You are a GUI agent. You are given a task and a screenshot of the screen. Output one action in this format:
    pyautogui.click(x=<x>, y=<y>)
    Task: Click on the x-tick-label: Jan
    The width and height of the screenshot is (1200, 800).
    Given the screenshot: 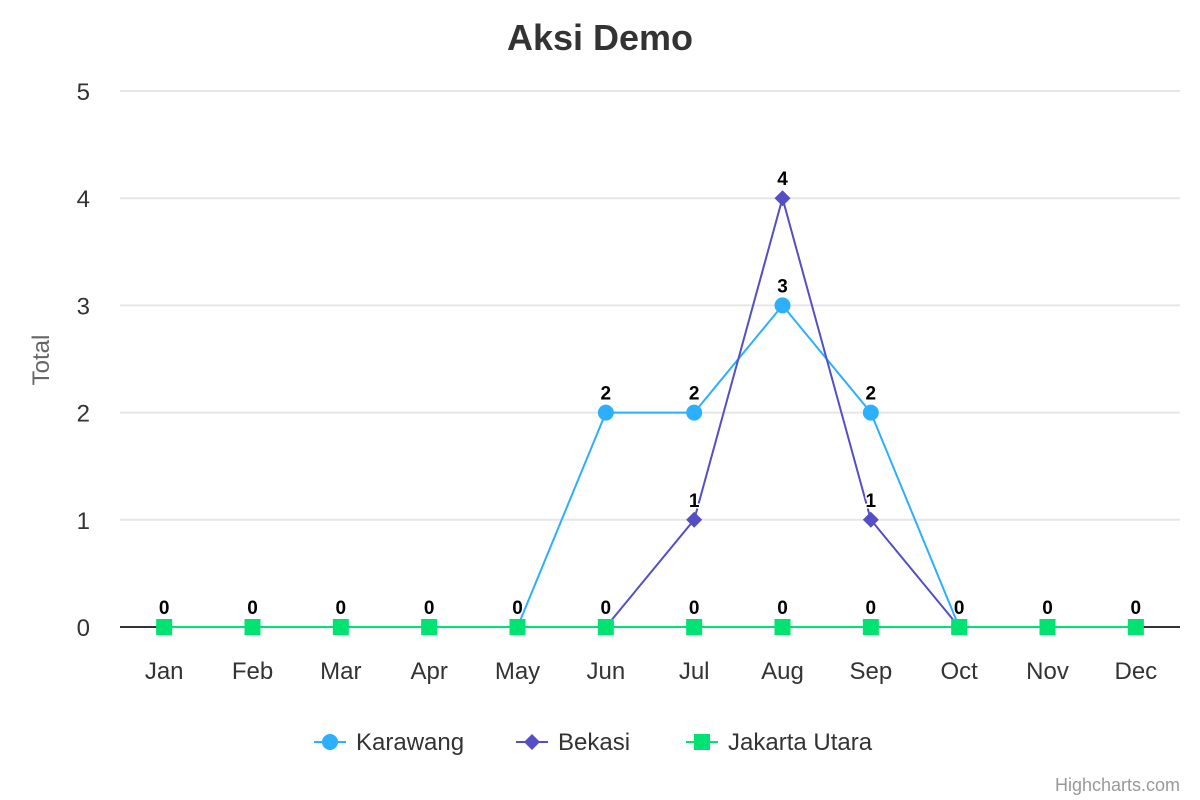 What is the action you would take?
    pyautogui.click(x=164, y=671)
    